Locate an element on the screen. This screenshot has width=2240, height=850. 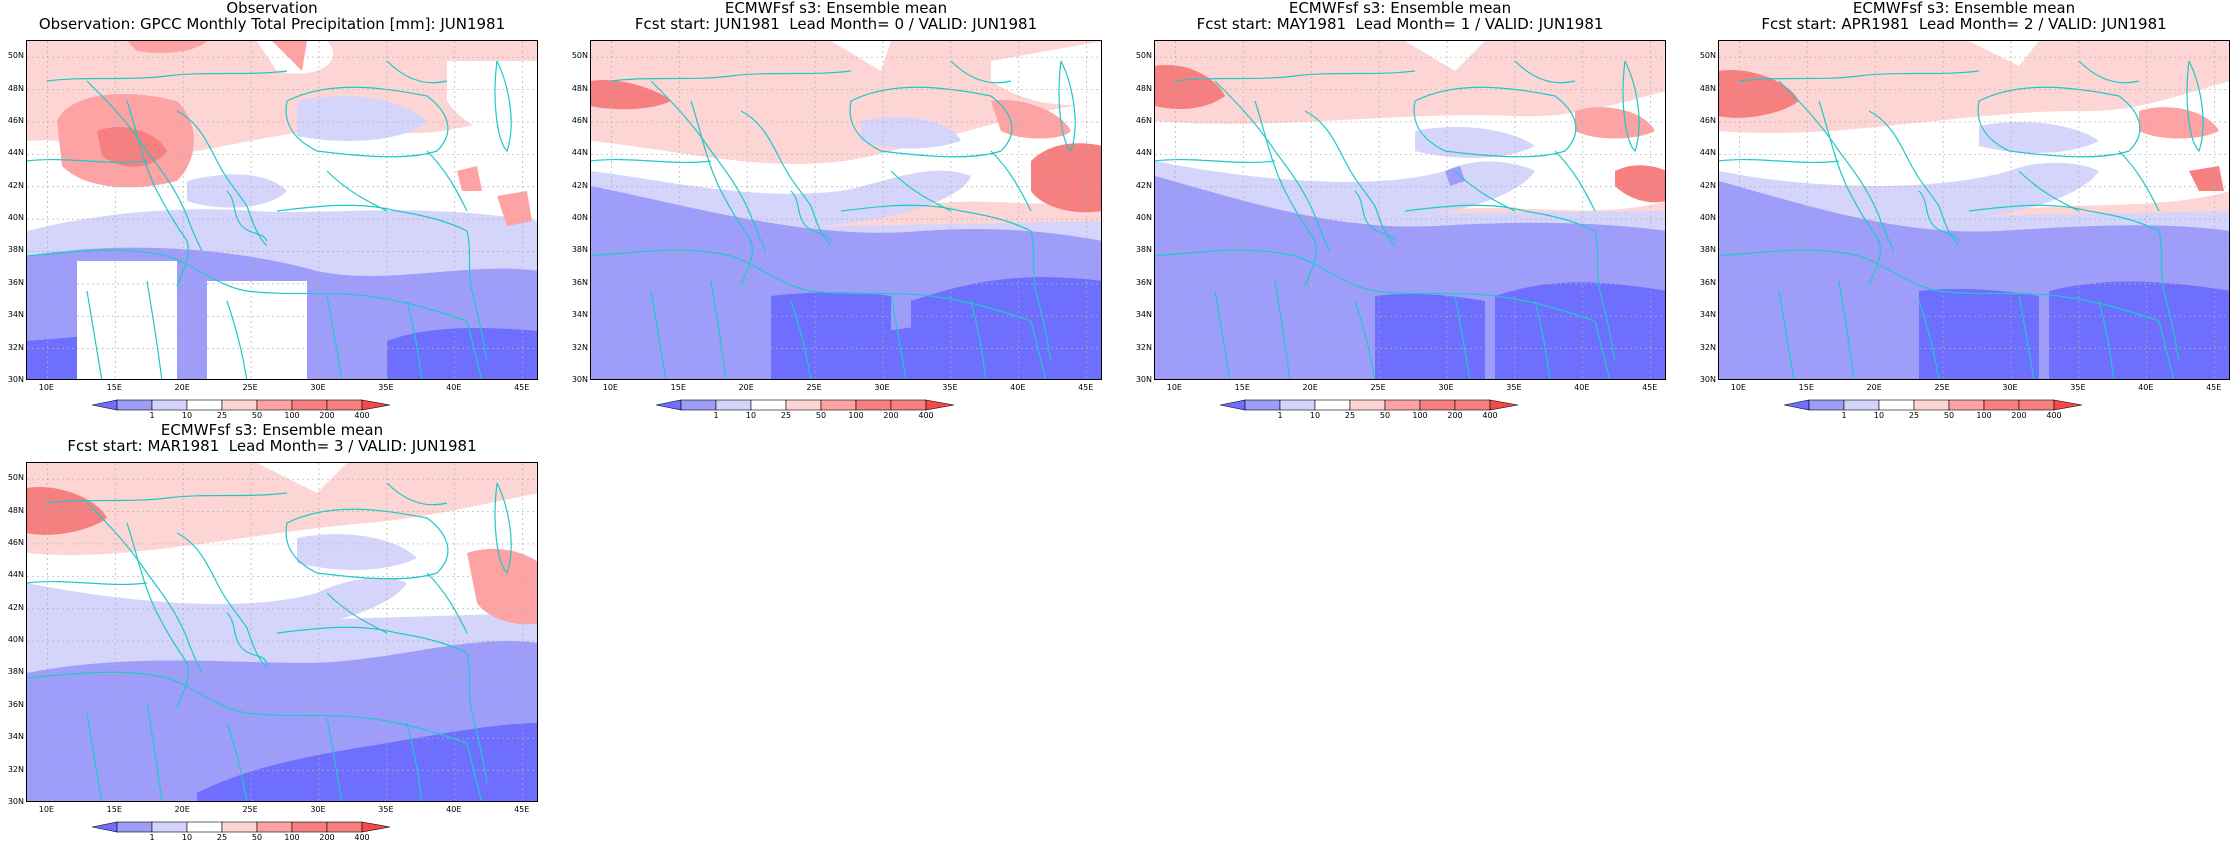
lat-tick-label: 46N is located at coordinates (579, 120).